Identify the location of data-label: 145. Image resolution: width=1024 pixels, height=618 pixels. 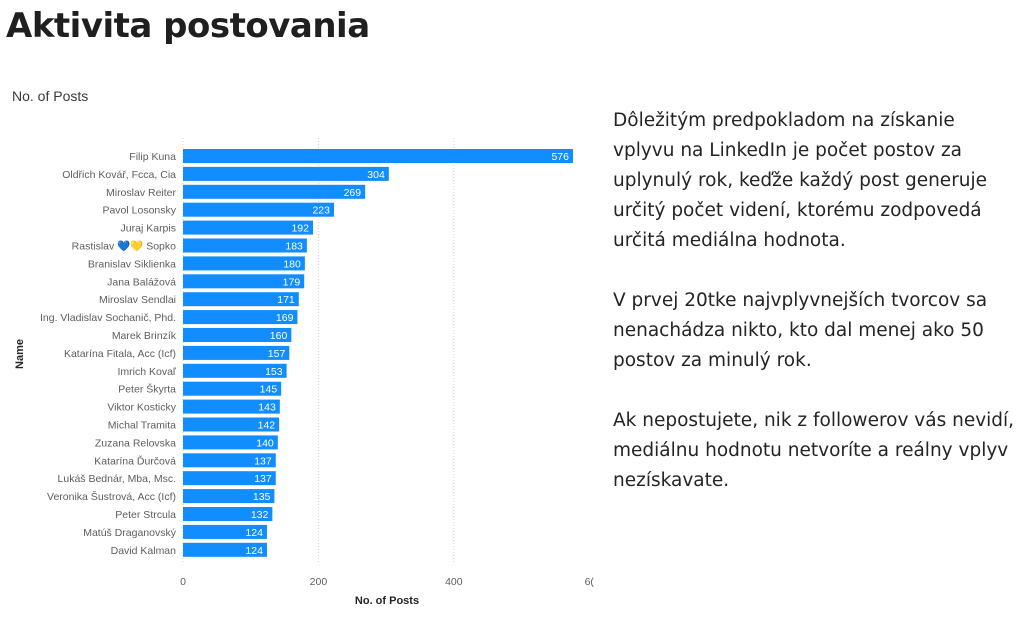
(269, 390).